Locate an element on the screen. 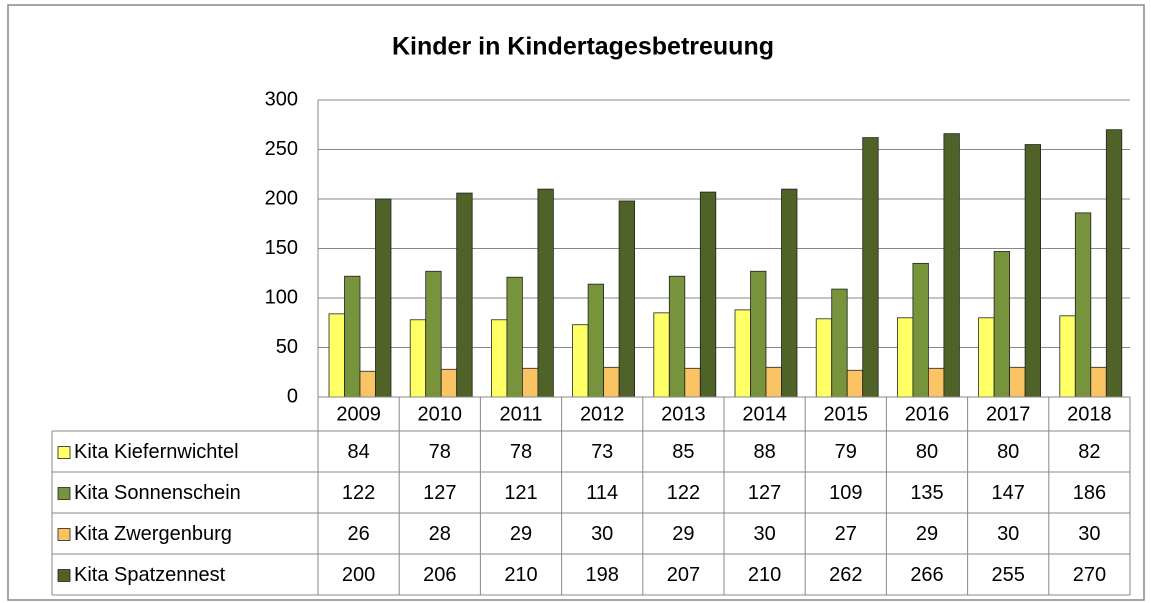 The width and height of the screenshot is (1151, 603). table-value: 78 is located at coordinates (521, 452).